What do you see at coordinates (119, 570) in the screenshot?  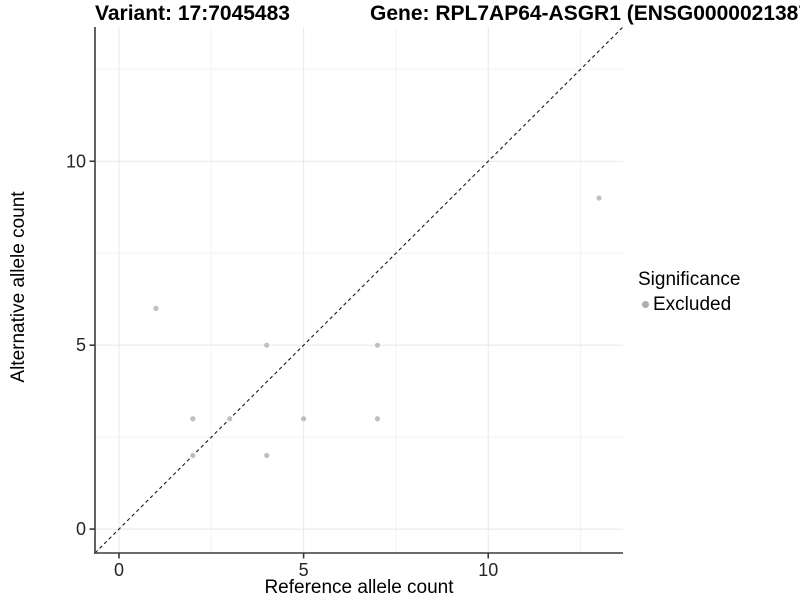 I see `x-tick-label: 0` at bounding box center [119, 570].